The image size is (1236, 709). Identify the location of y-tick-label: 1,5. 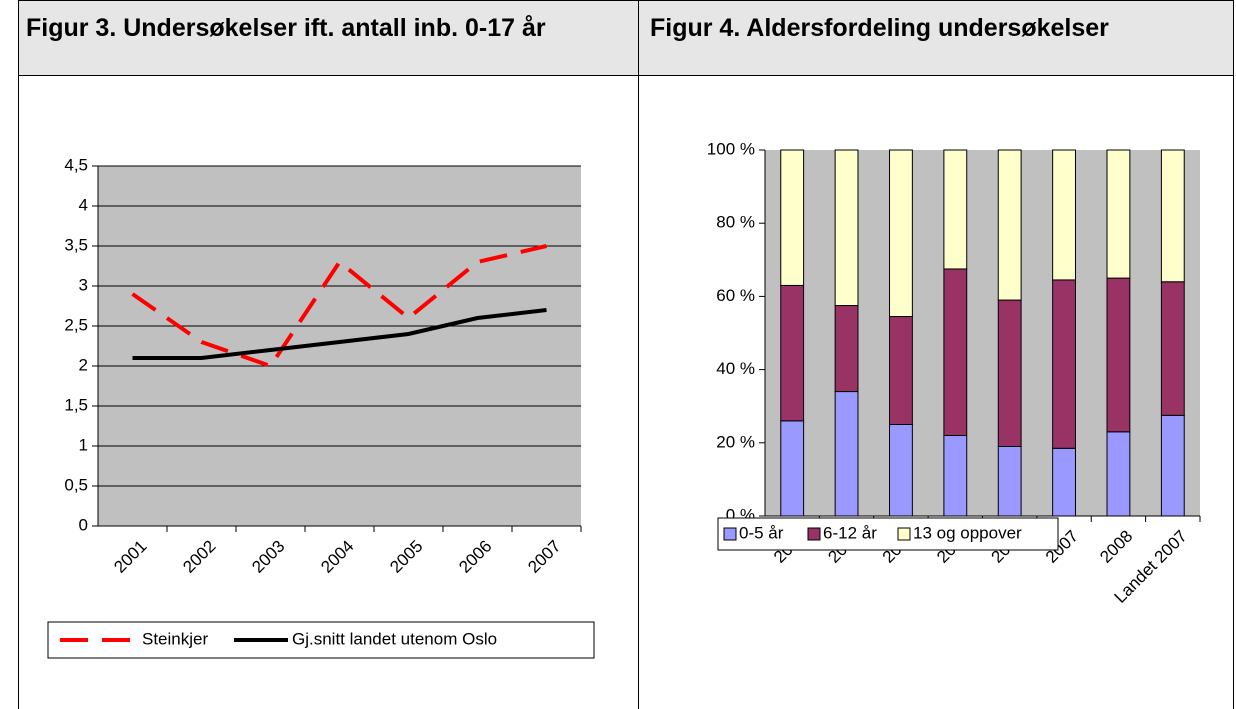
(76, 404).